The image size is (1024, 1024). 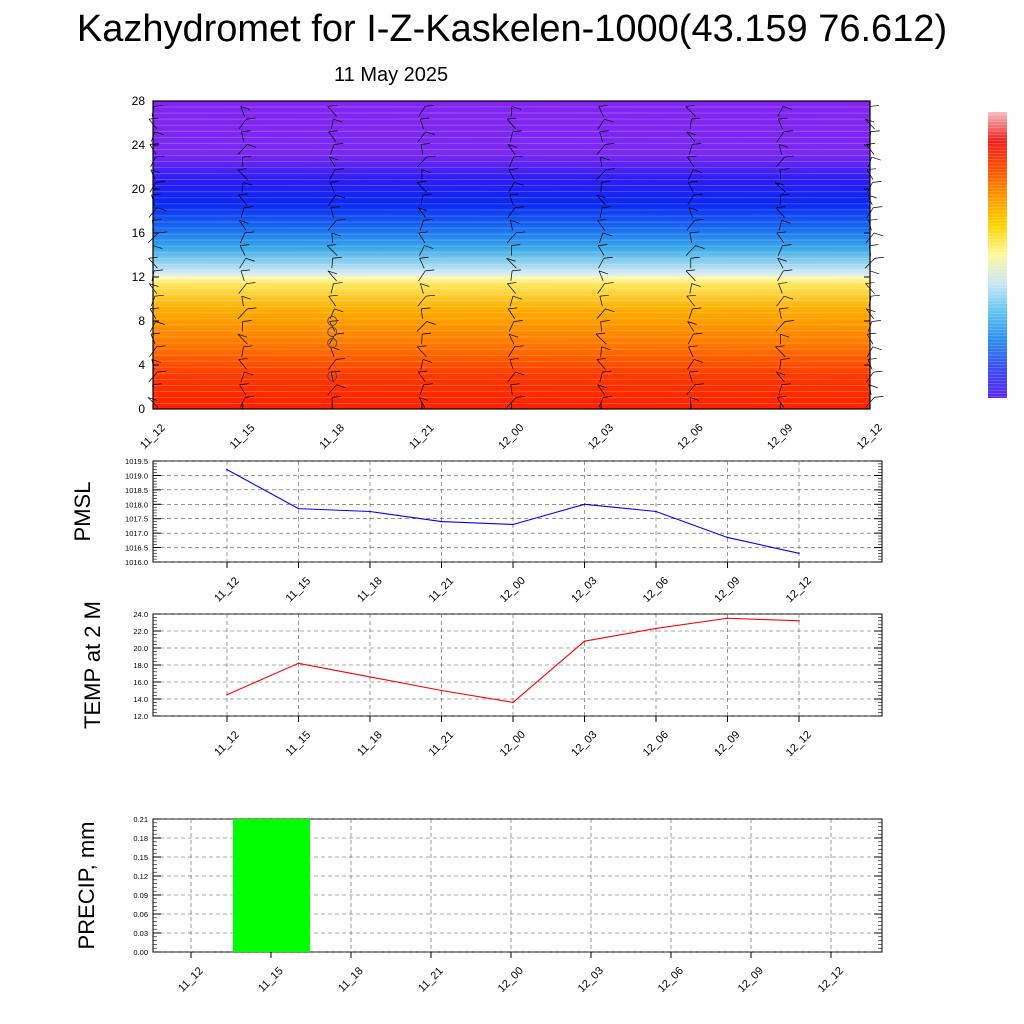 I want to click on heatmap-contour, so click(x=511, y=276).